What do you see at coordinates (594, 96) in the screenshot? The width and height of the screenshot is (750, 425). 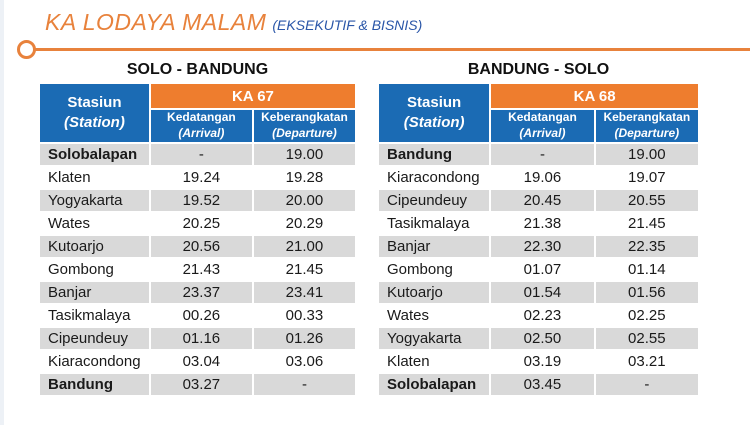 I see `train-code-header: KA 68` at bounding box center [594, 96].